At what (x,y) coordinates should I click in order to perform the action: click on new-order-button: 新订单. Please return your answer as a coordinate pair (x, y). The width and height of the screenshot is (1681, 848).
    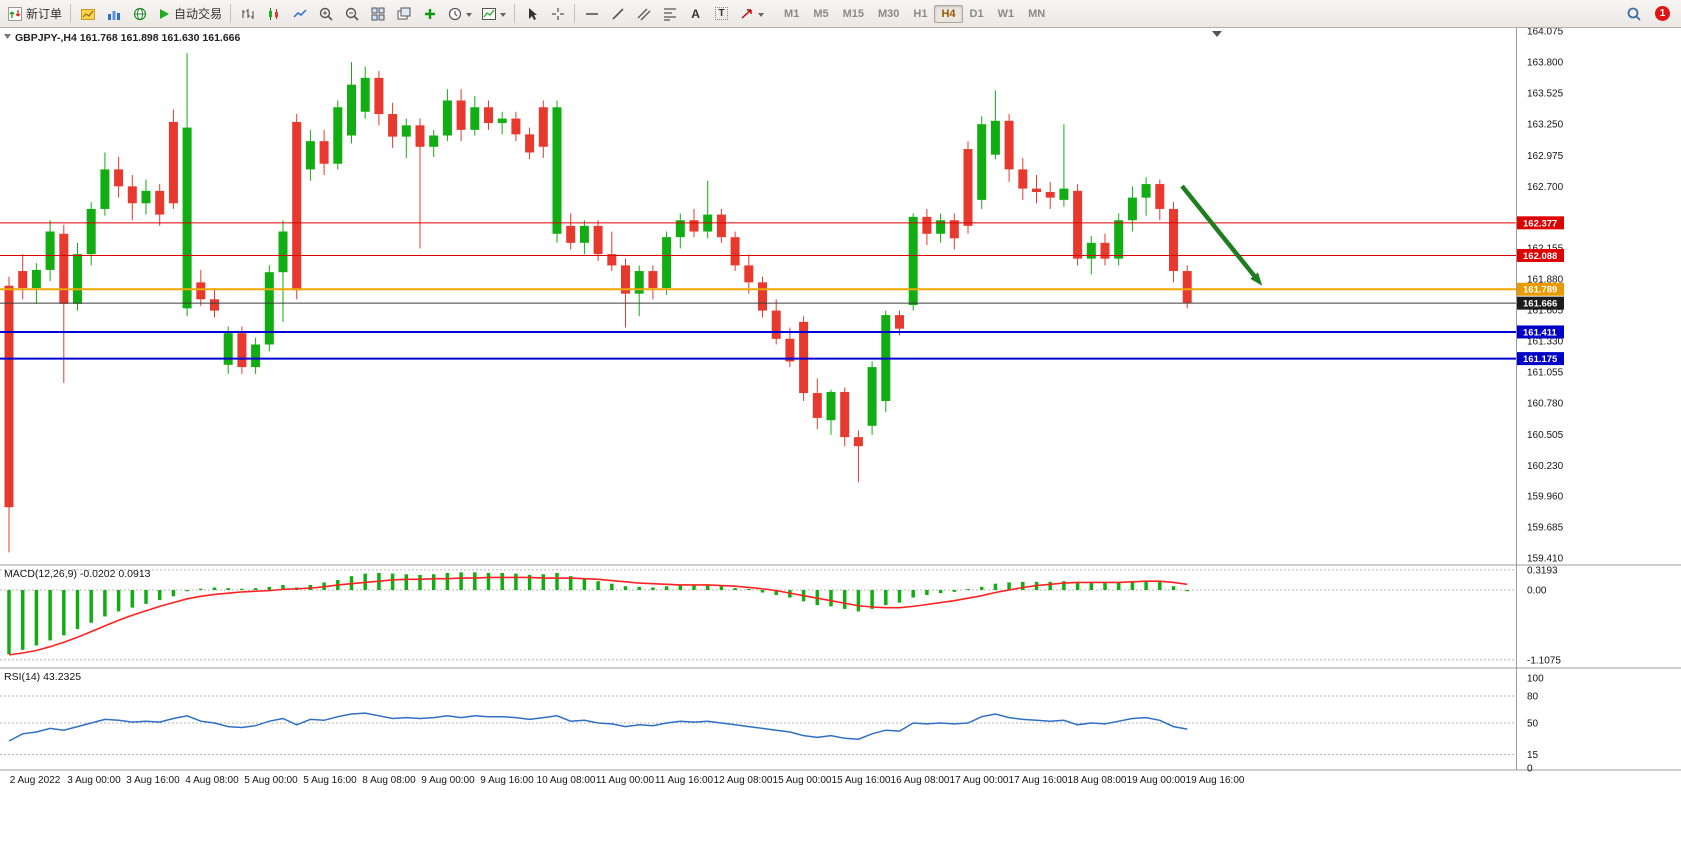
    Looking at the image, I should click on (34, 13).